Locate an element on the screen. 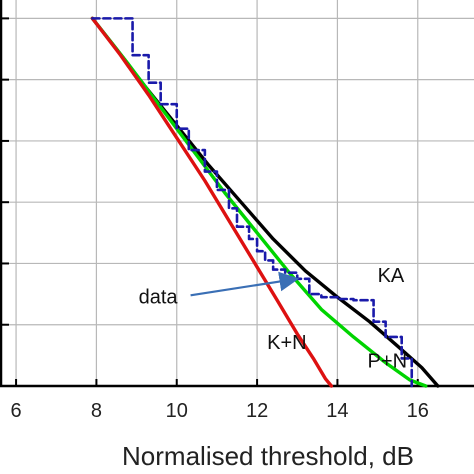 The height and width of the screenshot is (474, 474). x-tick-label: 6 is located at coordinates (16, 411).